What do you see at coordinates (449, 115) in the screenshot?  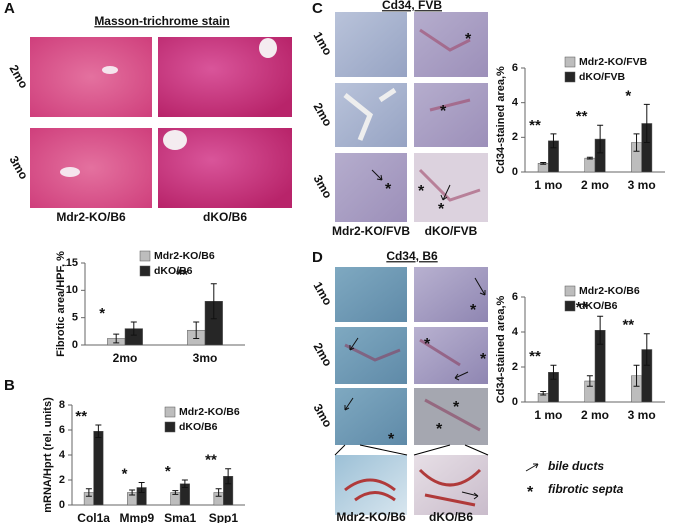 I see `septum` at bounding box center [449, 115].